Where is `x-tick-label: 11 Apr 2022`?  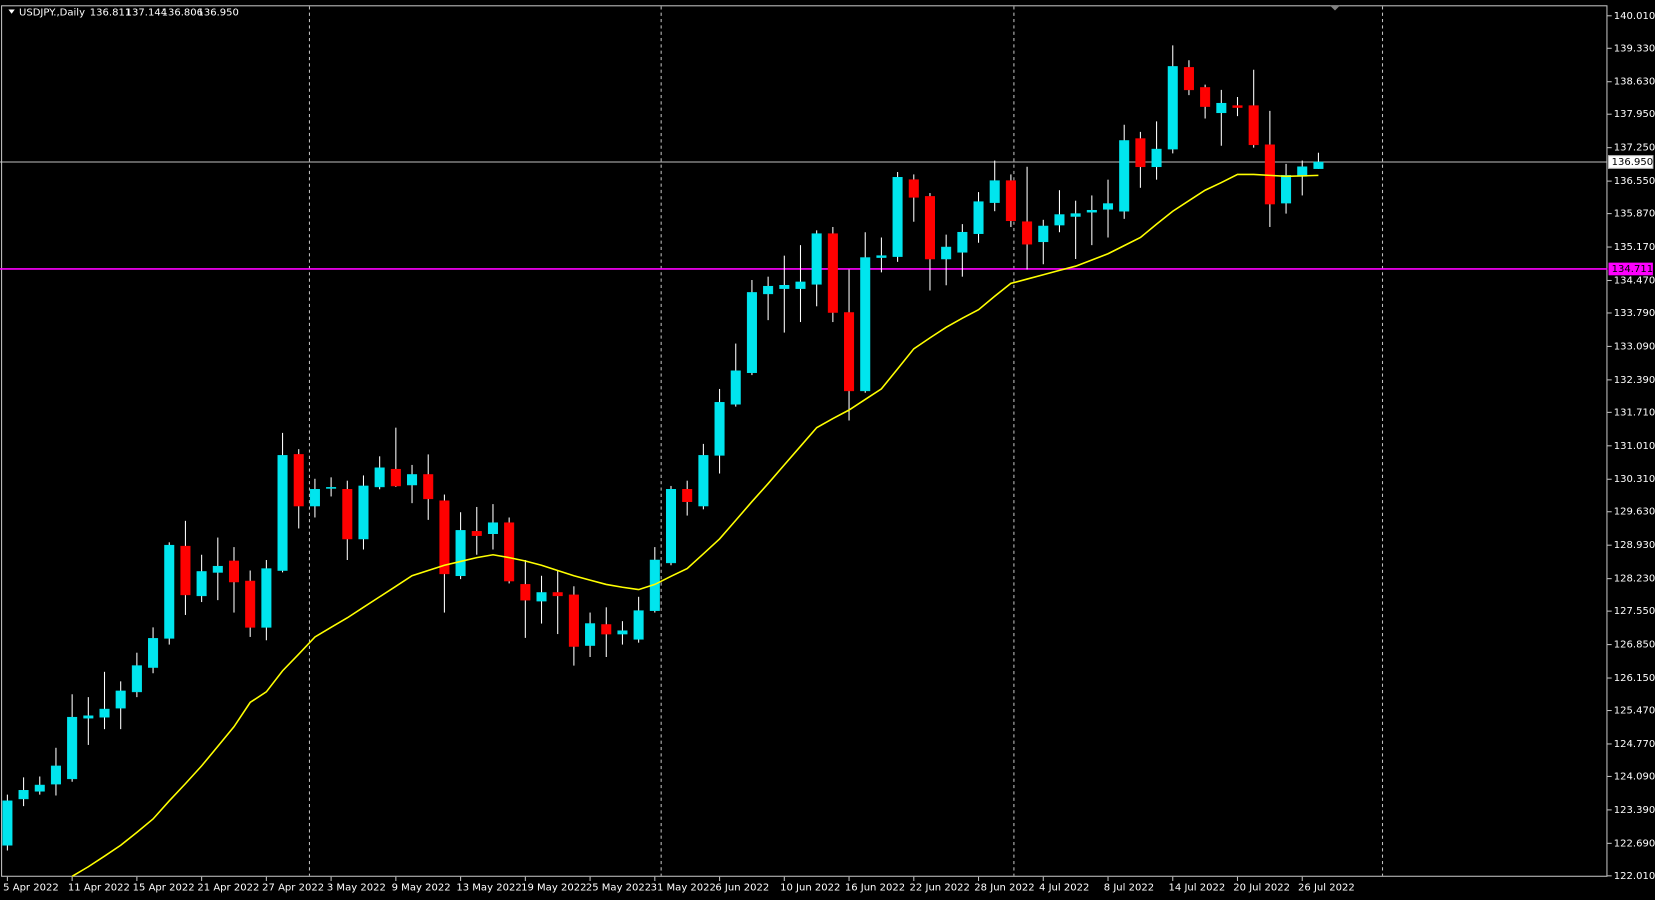
x-tick-label: 11 Apr 2022 is located at coordinates (99, 887).